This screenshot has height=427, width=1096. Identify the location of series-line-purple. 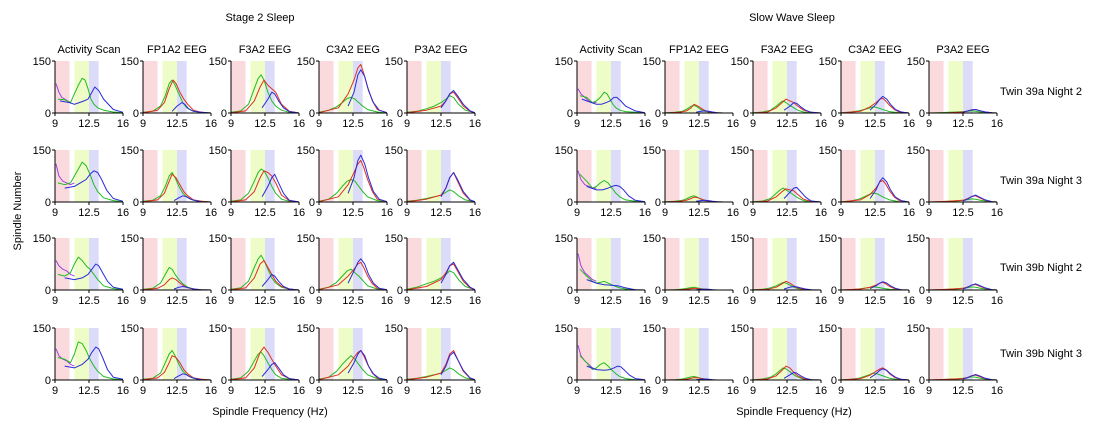
(65, 357).